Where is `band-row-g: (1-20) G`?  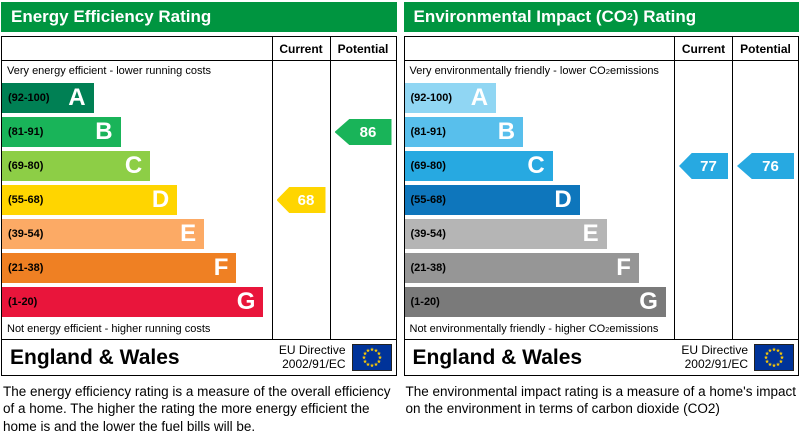 band-row-g: (1-20) G is located at coordinates (539, 302).